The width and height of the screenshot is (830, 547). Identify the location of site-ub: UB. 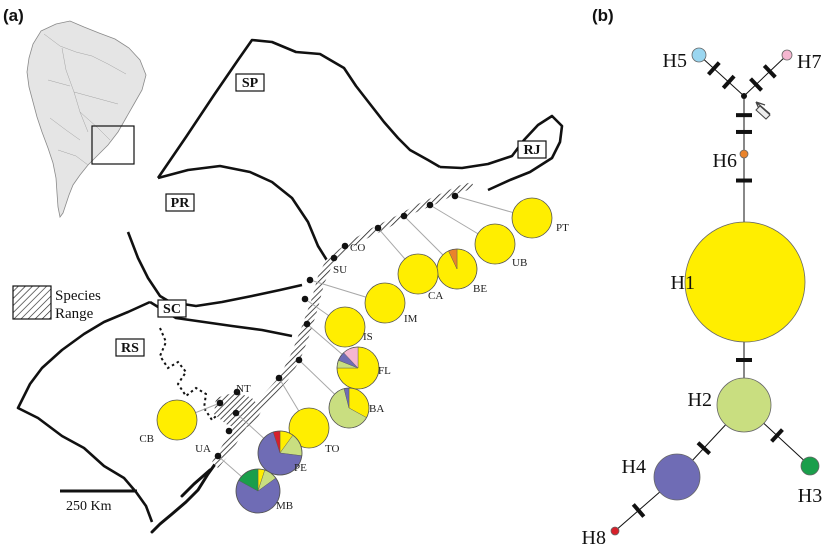
(476, 235).